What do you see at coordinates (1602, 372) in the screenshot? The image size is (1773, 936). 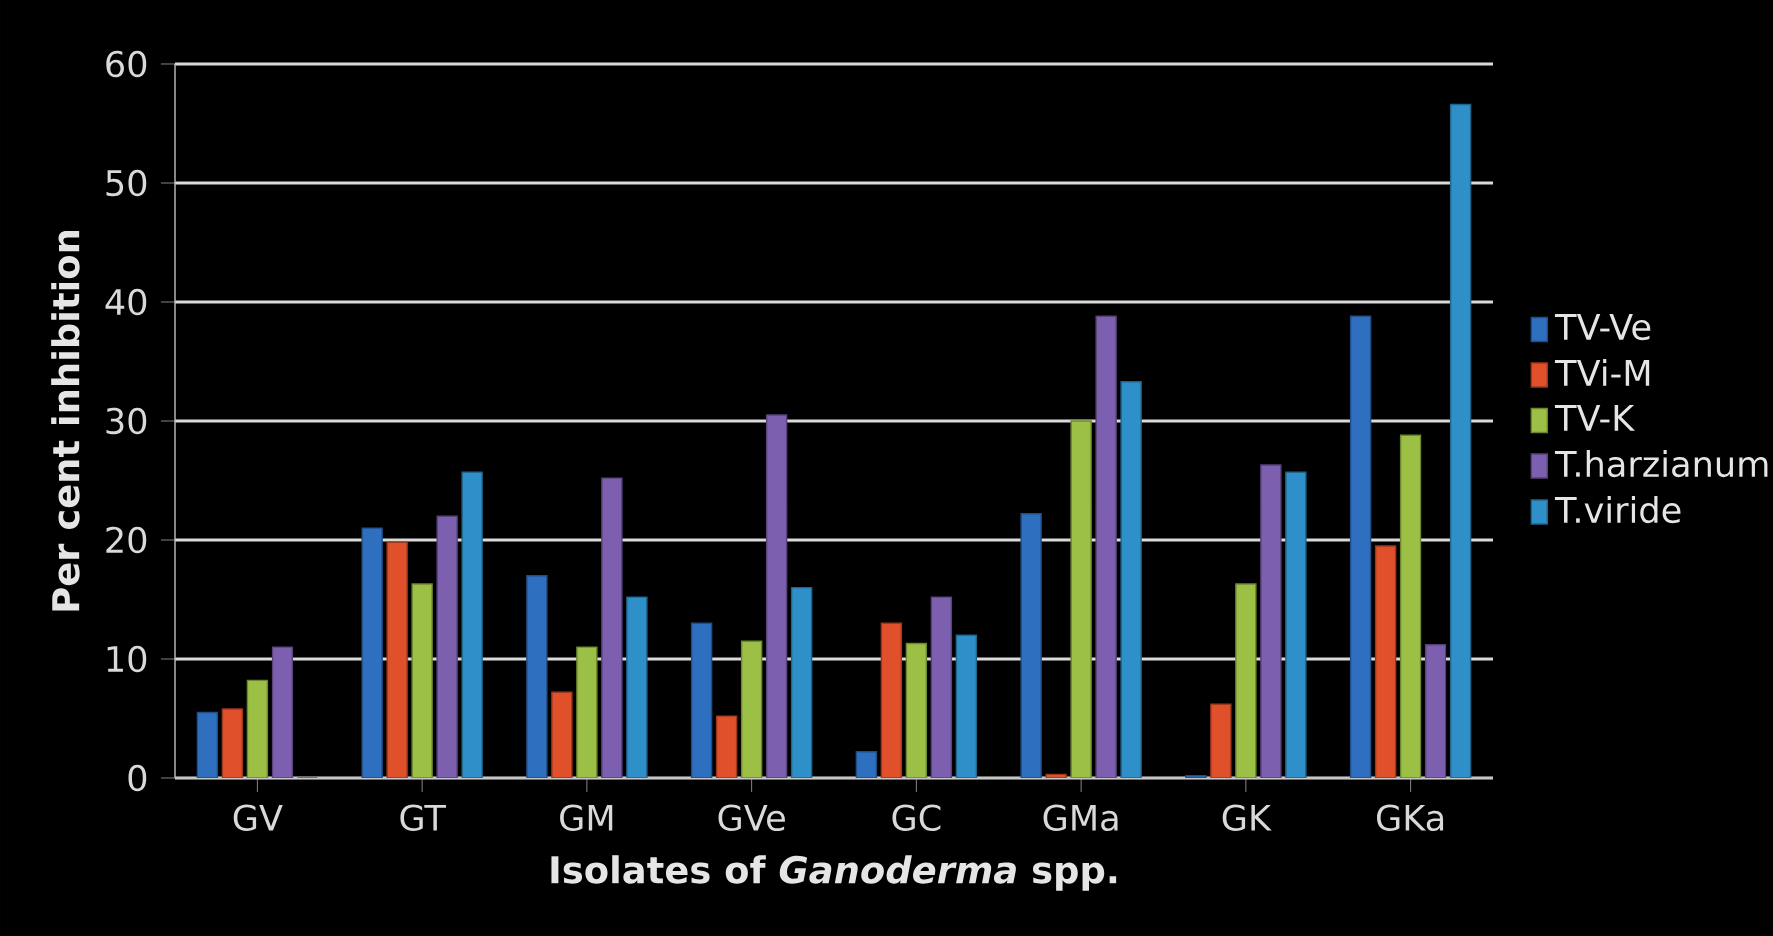 I see `legend-label: TVi-M` at bounding box center [1602, 372].